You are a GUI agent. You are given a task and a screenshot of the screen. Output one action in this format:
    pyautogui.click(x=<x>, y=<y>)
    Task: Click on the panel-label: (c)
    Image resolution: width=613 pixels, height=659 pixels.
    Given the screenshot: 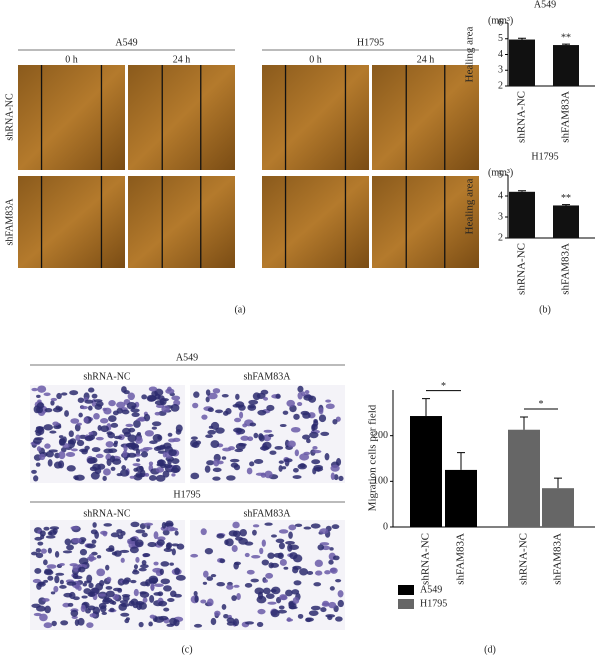 What is the action you would take?
    pyautogui.click(x=186, y=649)
    